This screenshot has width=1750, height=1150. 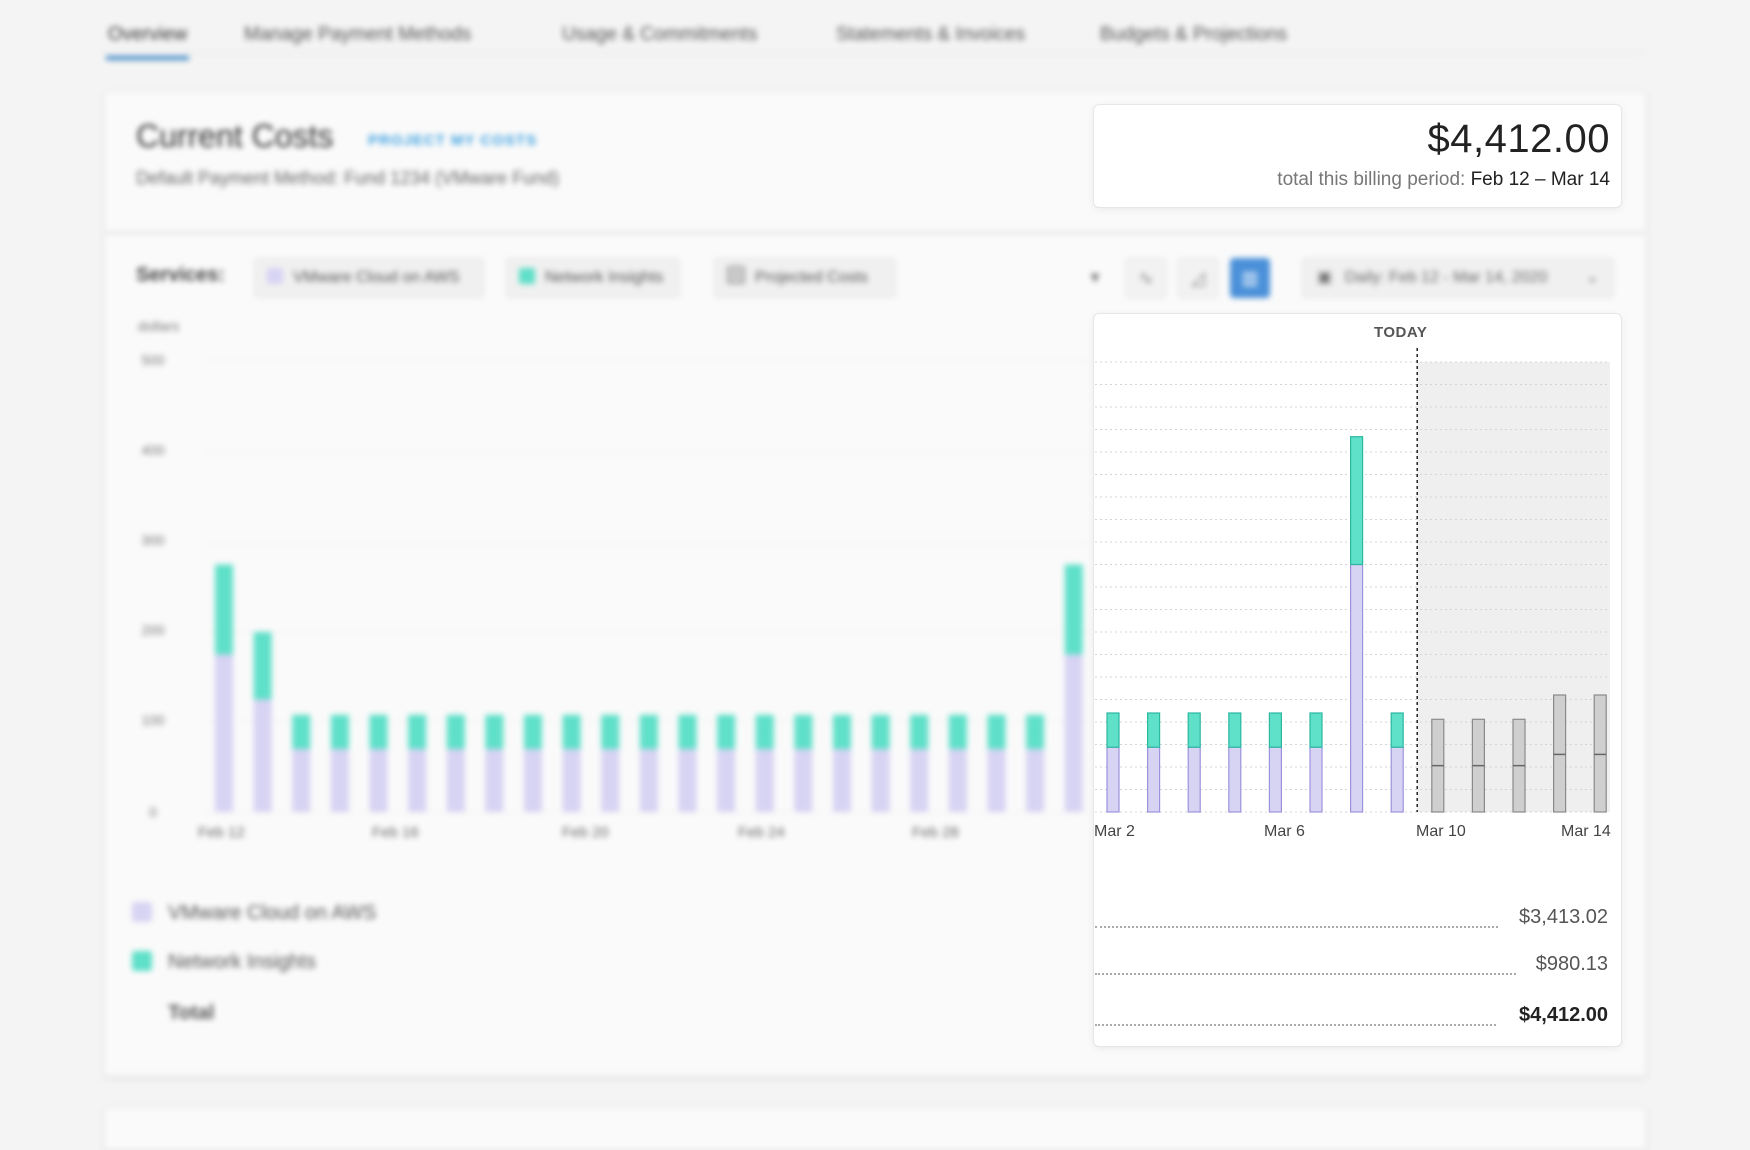 I want to click on project-costs-link: PROJECT MY COSTS, so click(x=453, y=140).